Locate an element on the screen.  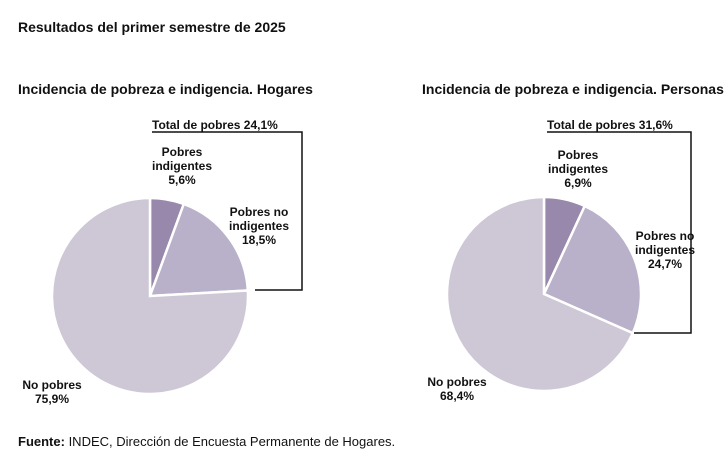
slice-label: No pobres 75,9% is located at coordinates (52, 392).